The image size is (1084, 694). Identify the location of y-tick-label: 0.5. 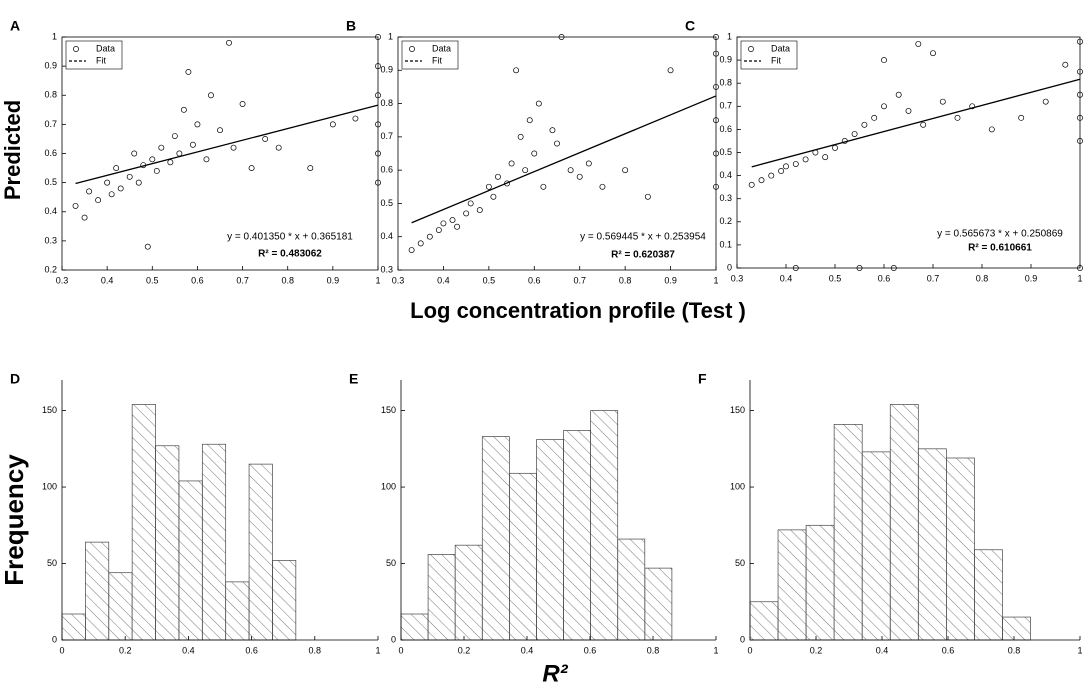
(386, 203).